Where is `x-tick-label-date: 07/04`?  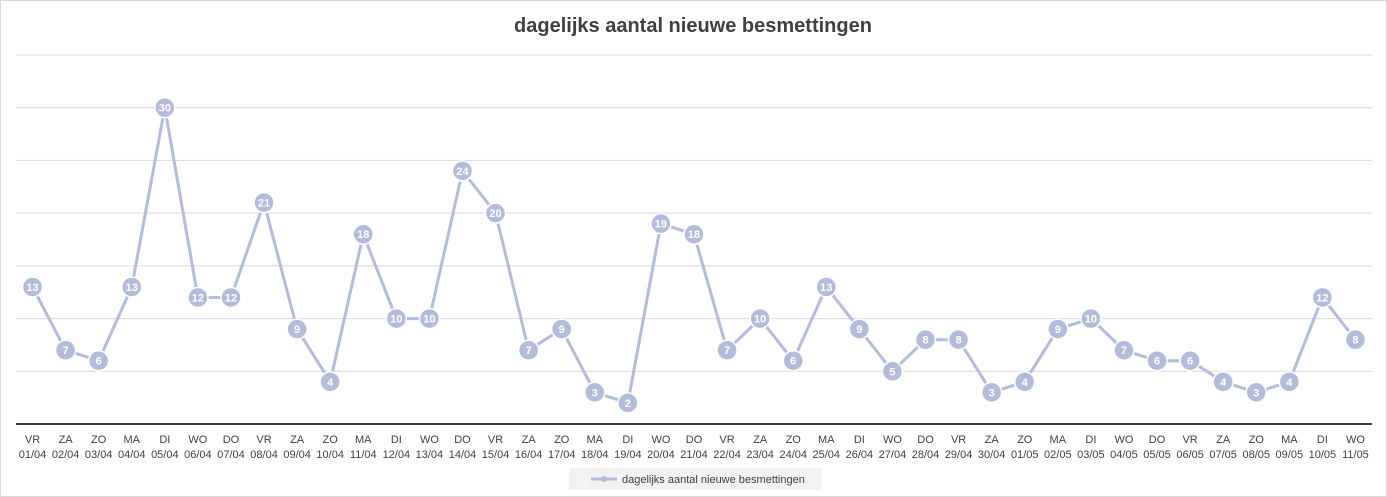 x-tick-label-date: 07/04 is located at coordinates (231, 455).